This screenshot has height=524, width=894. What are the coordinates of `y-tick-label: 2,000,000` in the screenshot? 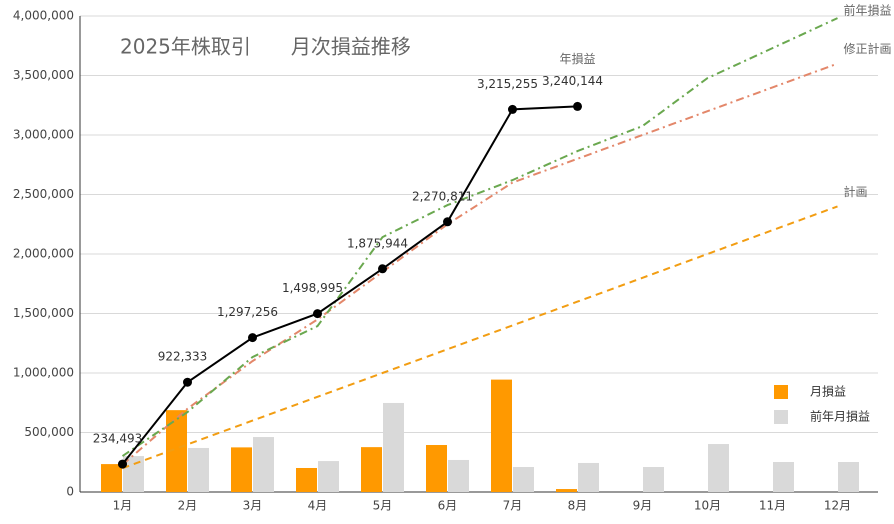 It's located at (43, 254).